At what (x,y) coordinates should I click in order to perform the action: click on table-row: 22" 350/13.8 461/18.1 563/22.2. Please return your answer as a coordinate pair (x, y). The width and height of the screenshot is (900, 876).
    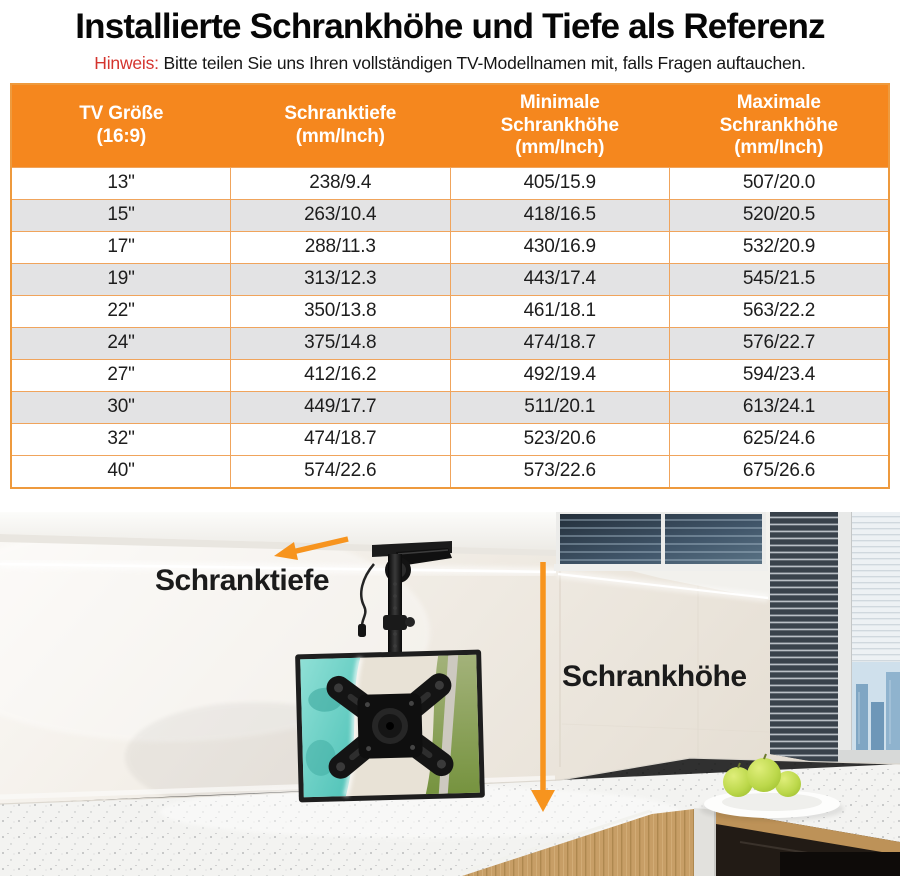
    Looking at the image, I should click on (450, 312).